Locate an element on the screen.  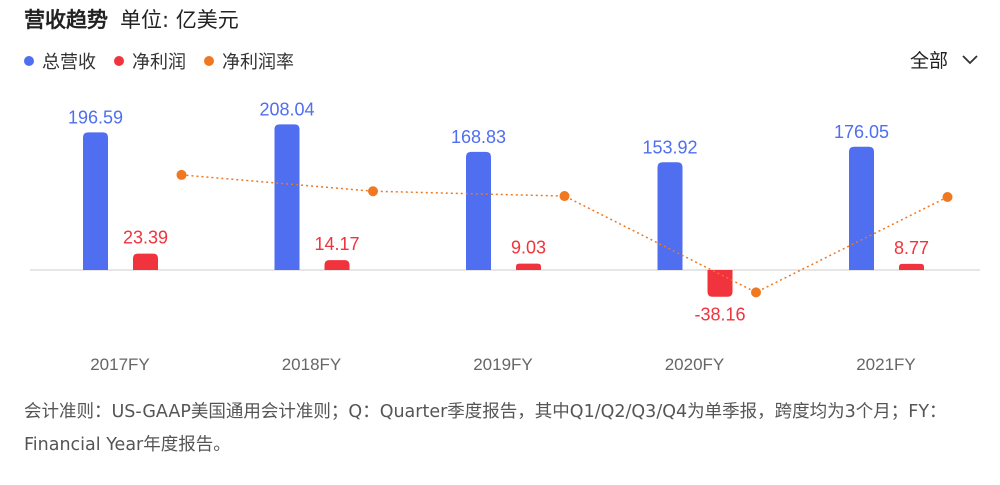
legend: 总营收 净利润 净利润率 is located at coordinates (159, 61).